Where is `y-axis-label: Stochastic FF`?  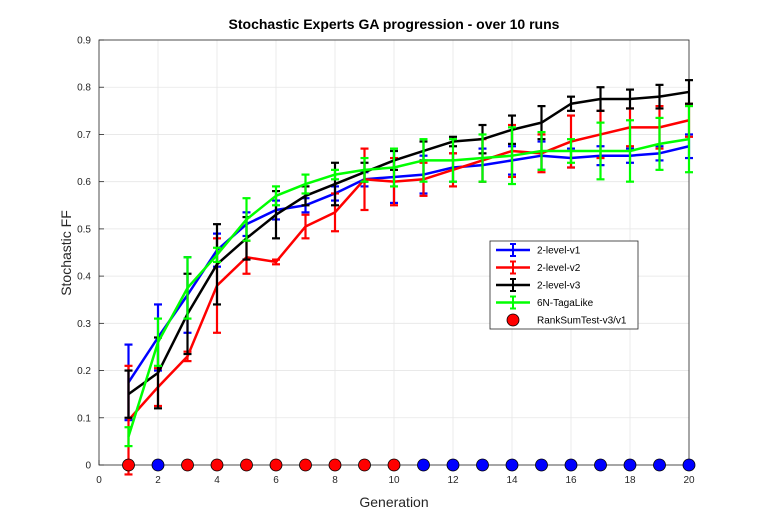
y-axis-label: Stochastic FF is located at coordinates (66, 253).